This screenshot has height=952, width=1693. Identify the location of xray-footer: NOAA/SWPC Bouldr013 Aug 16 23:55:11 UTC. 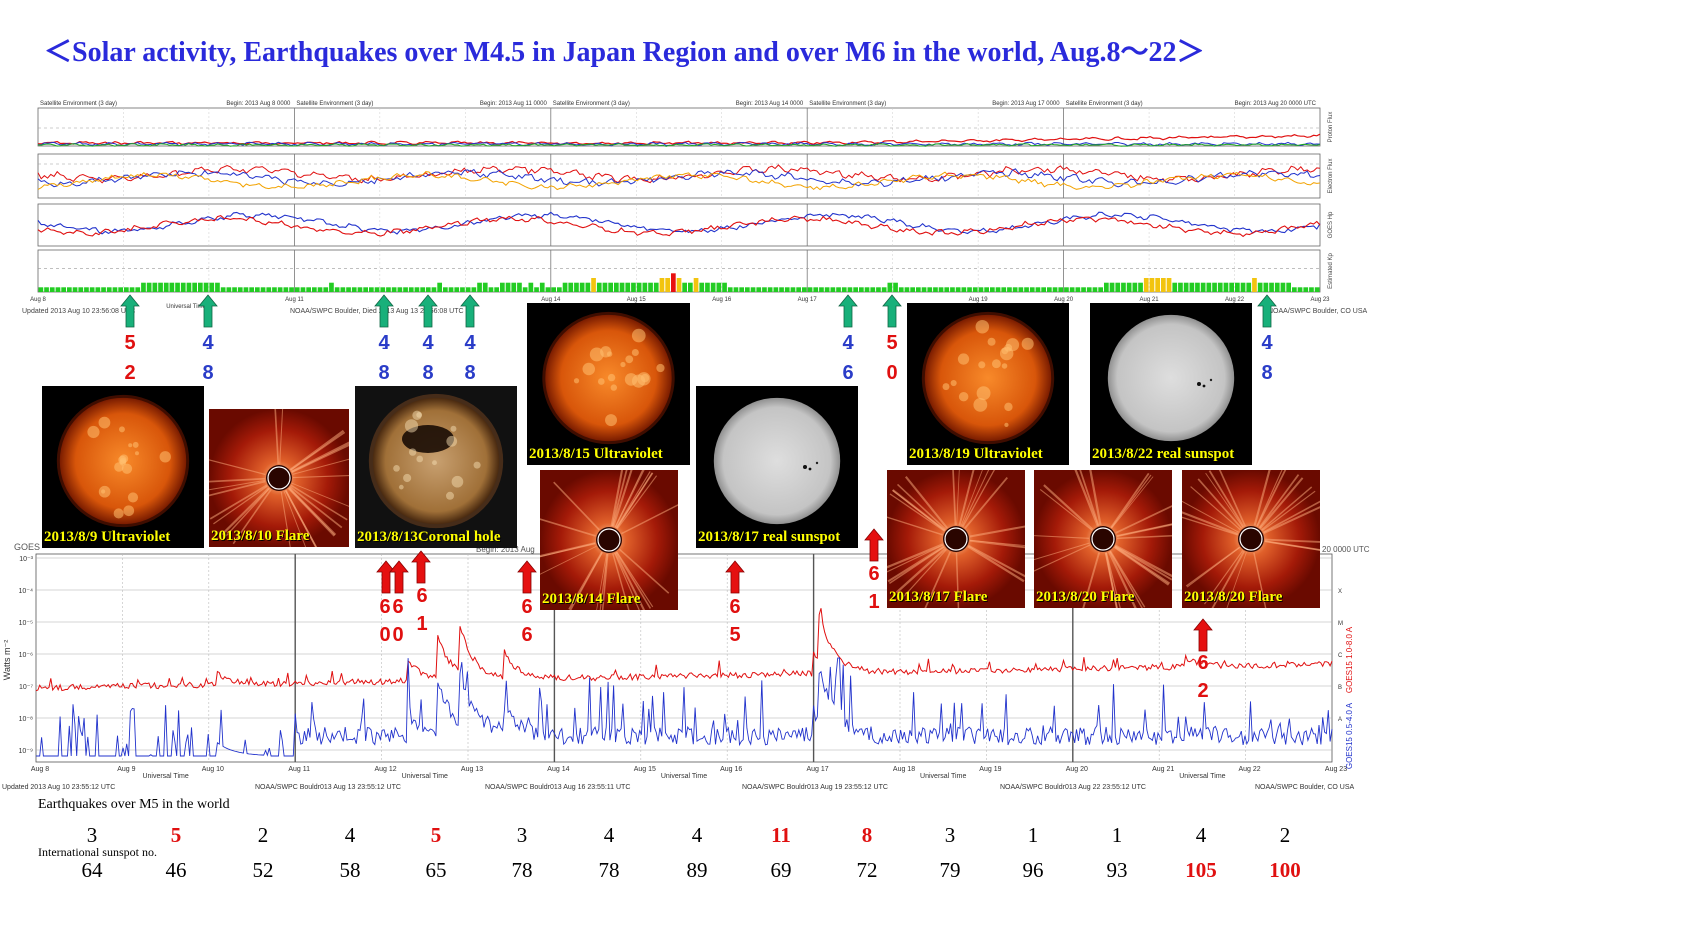
(557, 787).